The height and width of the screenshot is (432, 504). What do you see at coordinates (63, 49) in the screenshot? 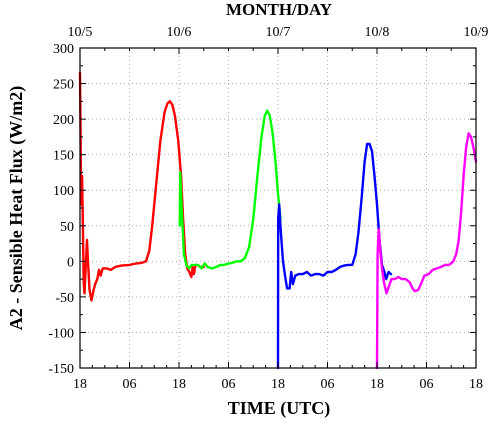
I see `y-tick-label: 300` at bounding box center [63, 49].